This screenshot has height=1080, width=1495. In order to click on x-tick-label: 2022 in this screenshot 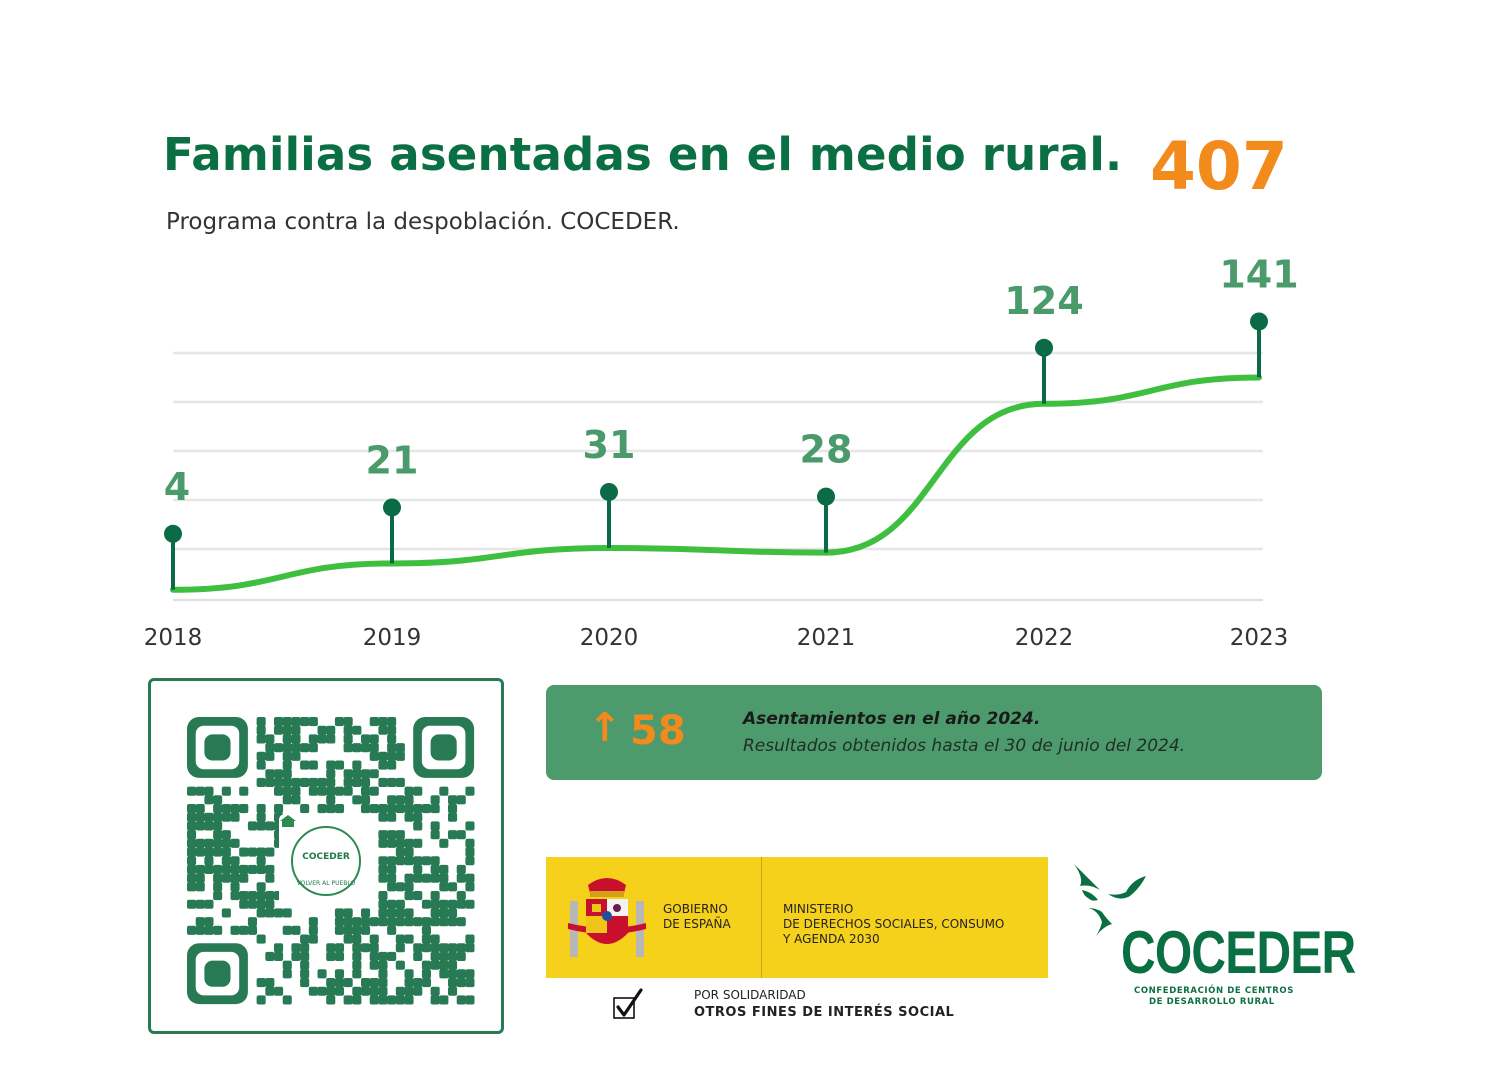, I will do `click(1044, 638)`.